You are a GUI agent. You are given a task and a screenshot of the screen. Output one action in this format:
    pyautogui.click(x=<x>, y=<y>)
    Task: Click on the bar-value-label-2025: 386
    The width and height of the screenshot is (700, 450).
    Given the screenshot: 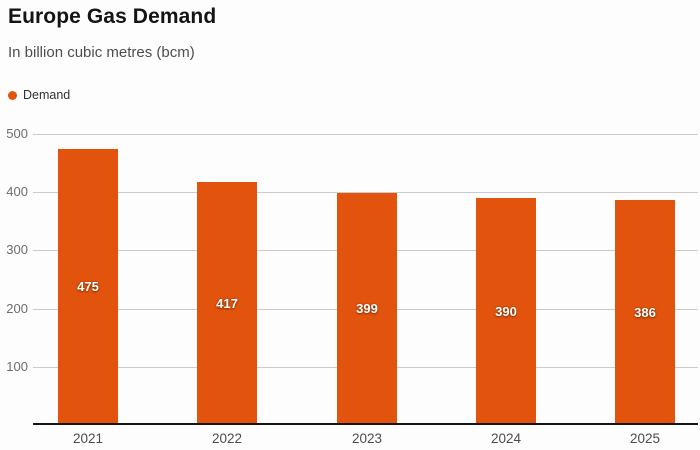 What is the action you would take?
    pyautogui.click(x=645, y=312)
    